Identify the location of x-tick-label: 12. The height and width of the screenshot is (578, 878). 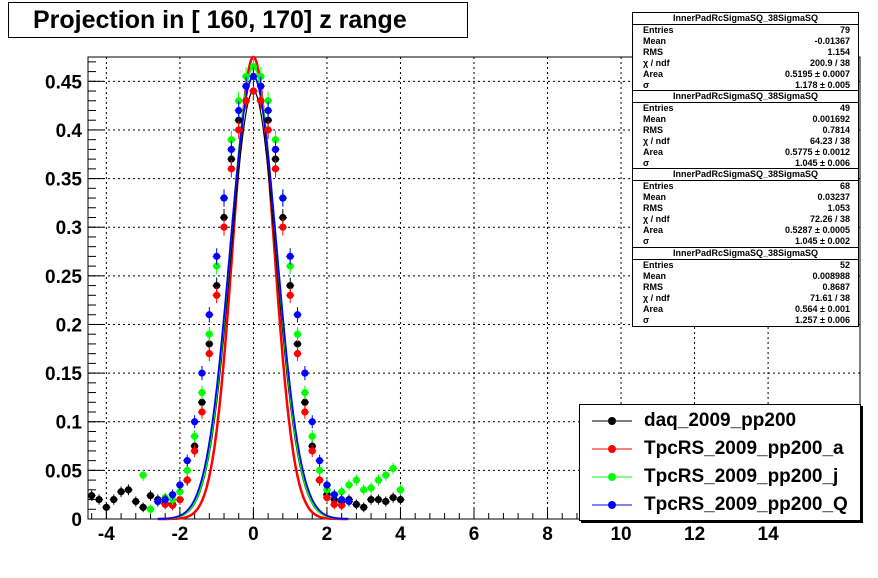
(694, 534).